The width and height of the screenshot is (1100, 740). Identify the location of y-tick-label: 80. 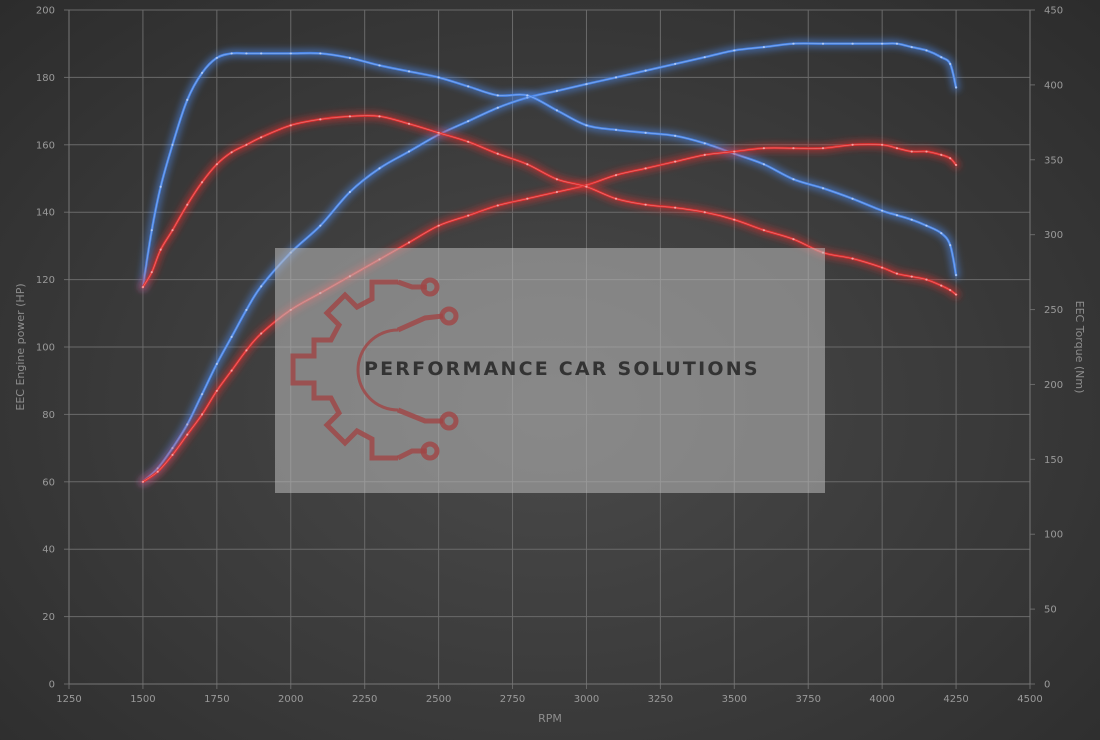
(48, 415).